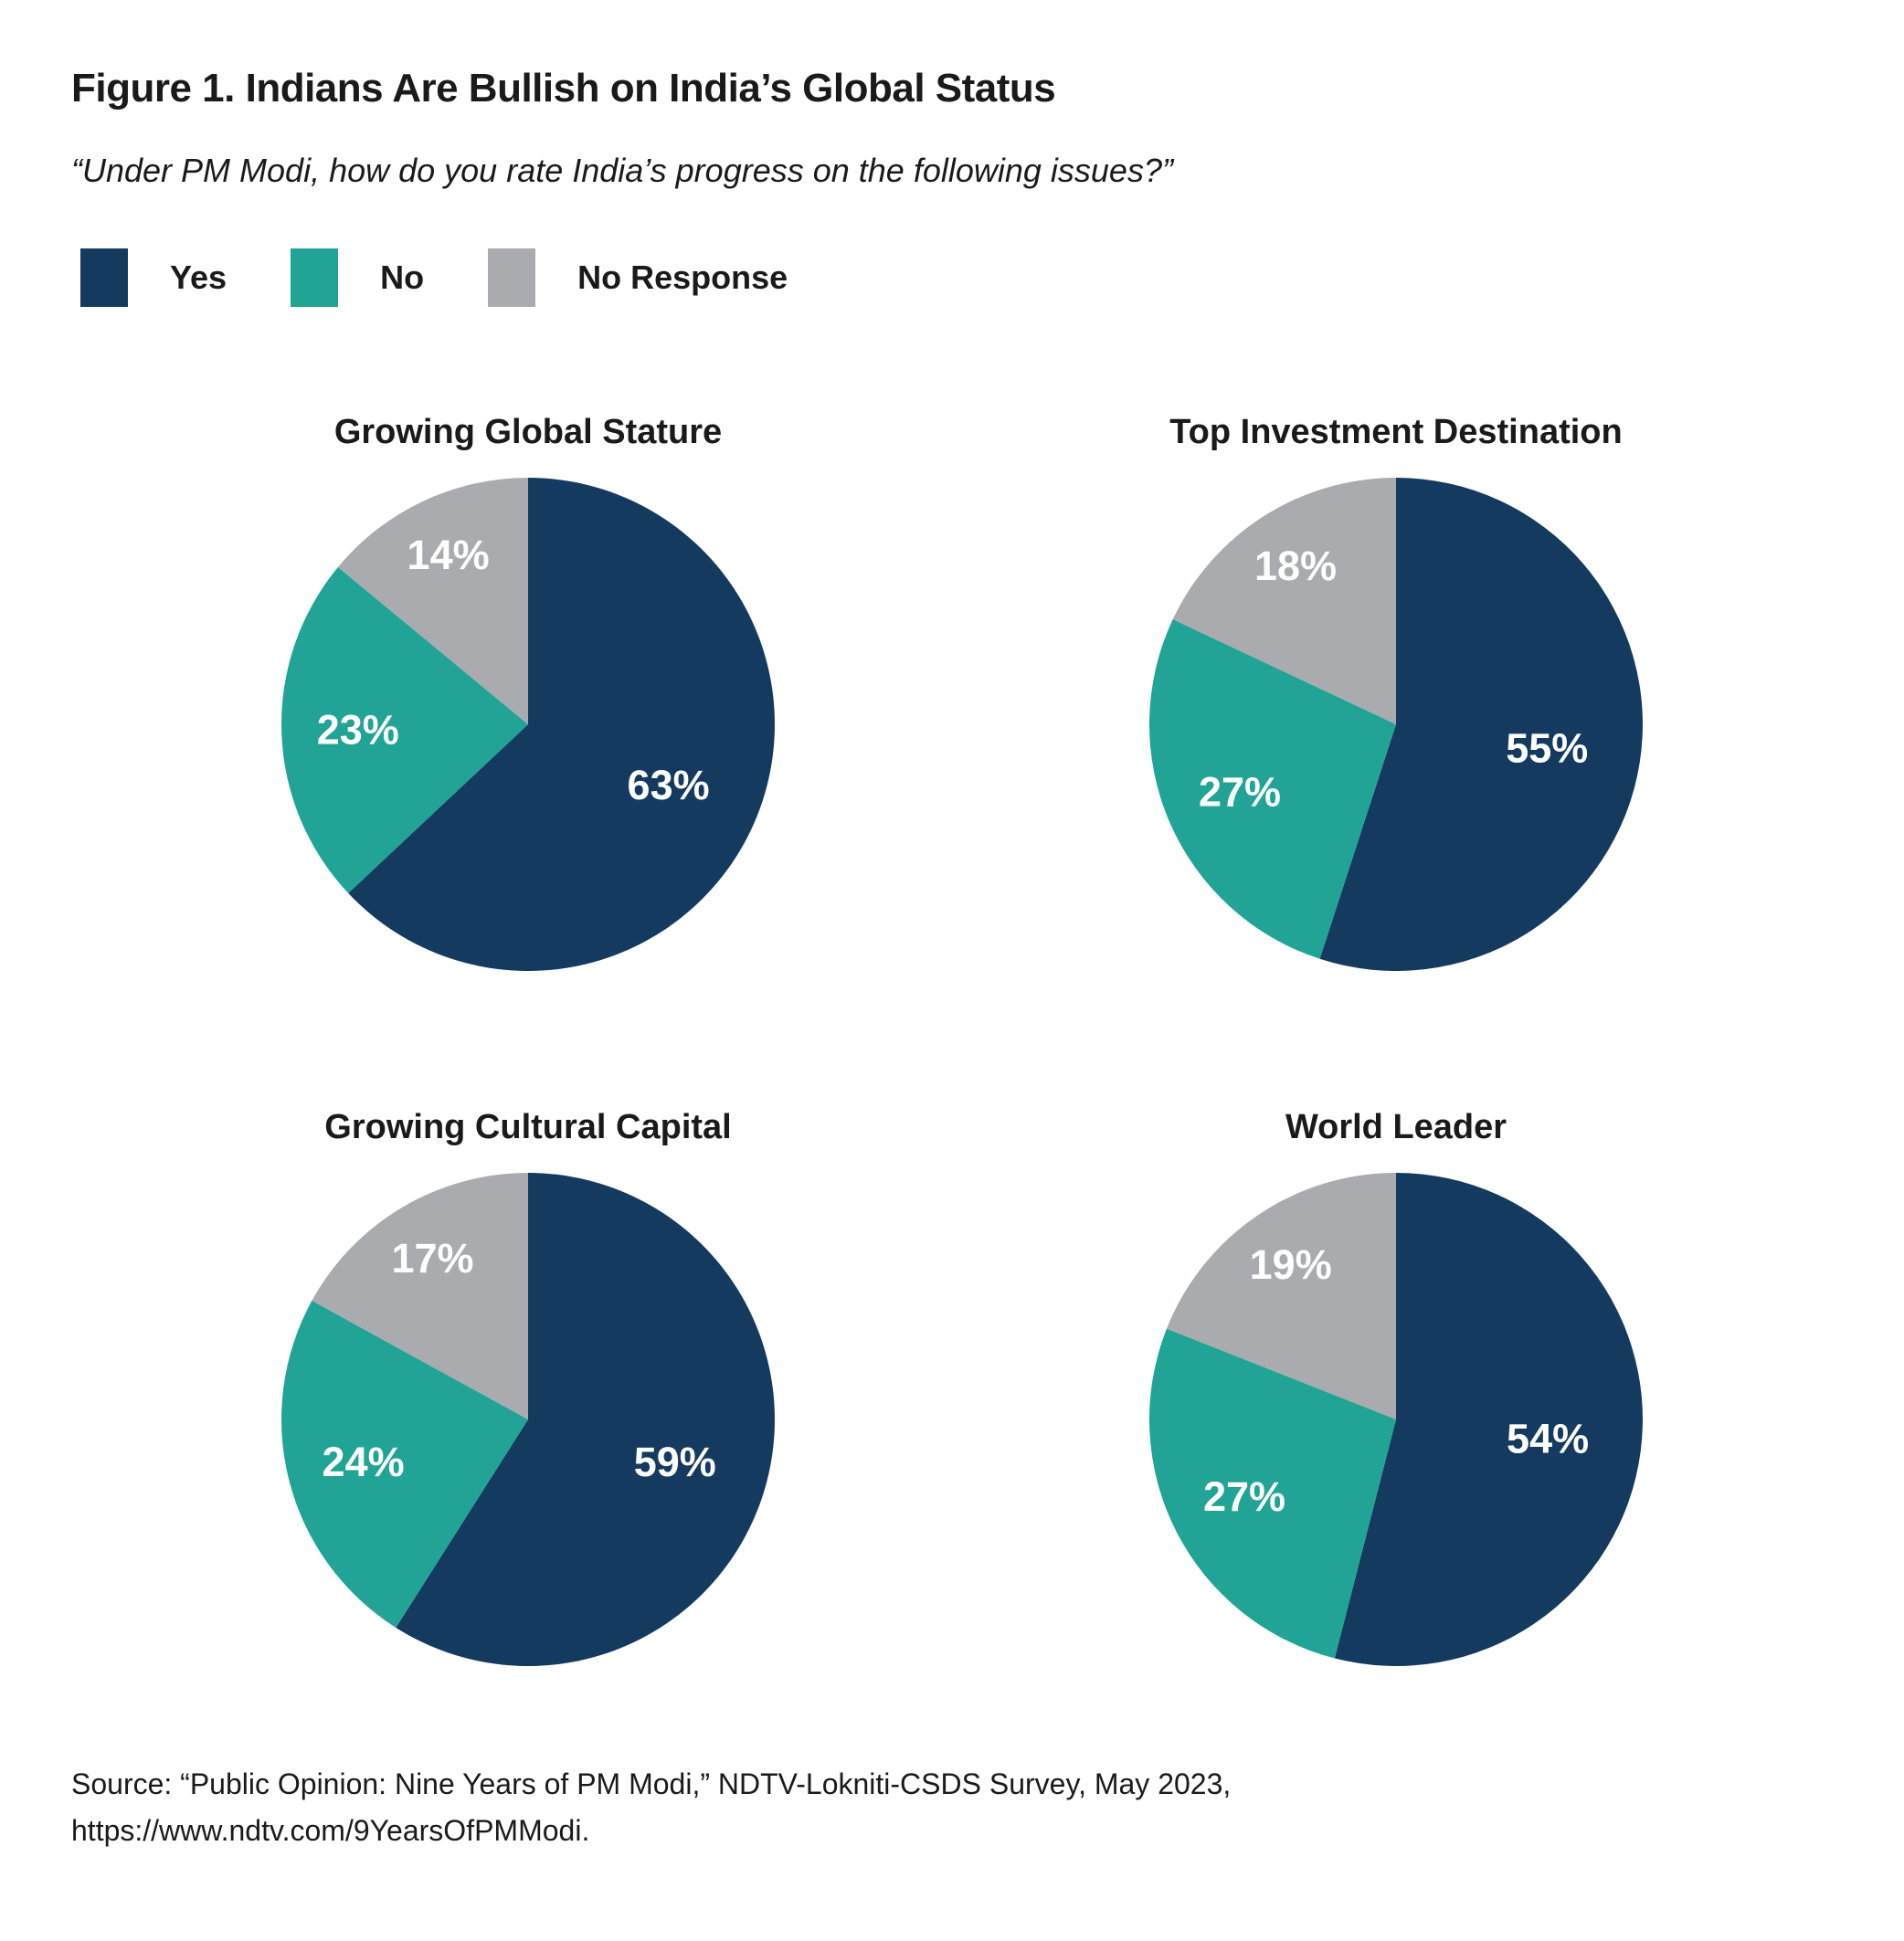 This screenshot has height=1941, width=1904. What do you see at coordinates (358, 729) in the screenshot?
I see `slice-label-no: 23%` at bounding box center [358, 729].